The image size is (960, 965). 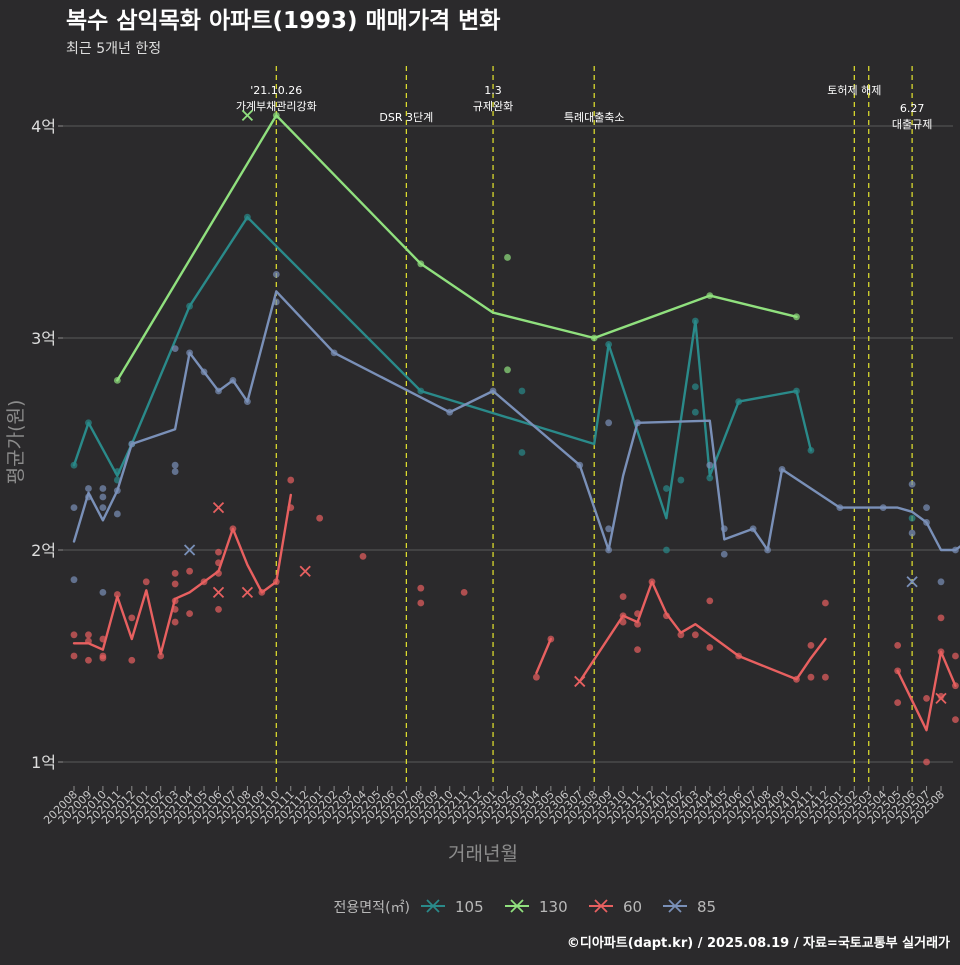 What do you see at coordinates (689, 907) in the screenshot?
I see `legend-item-85: 85` at bounding box center [689, 907].